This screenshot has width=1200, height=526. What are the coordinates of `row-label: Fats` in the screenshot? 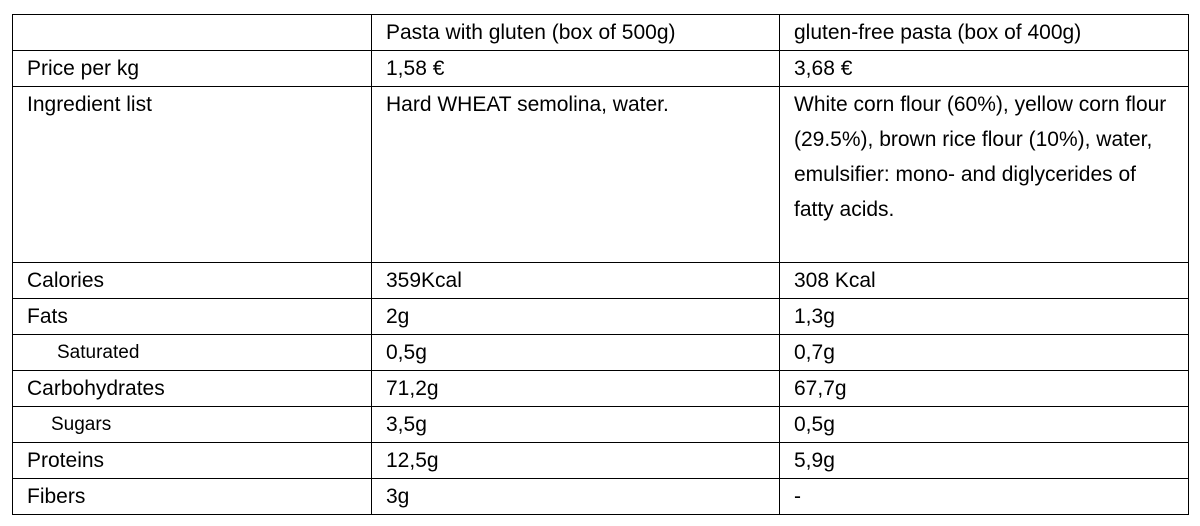 It's located at (192, 316).